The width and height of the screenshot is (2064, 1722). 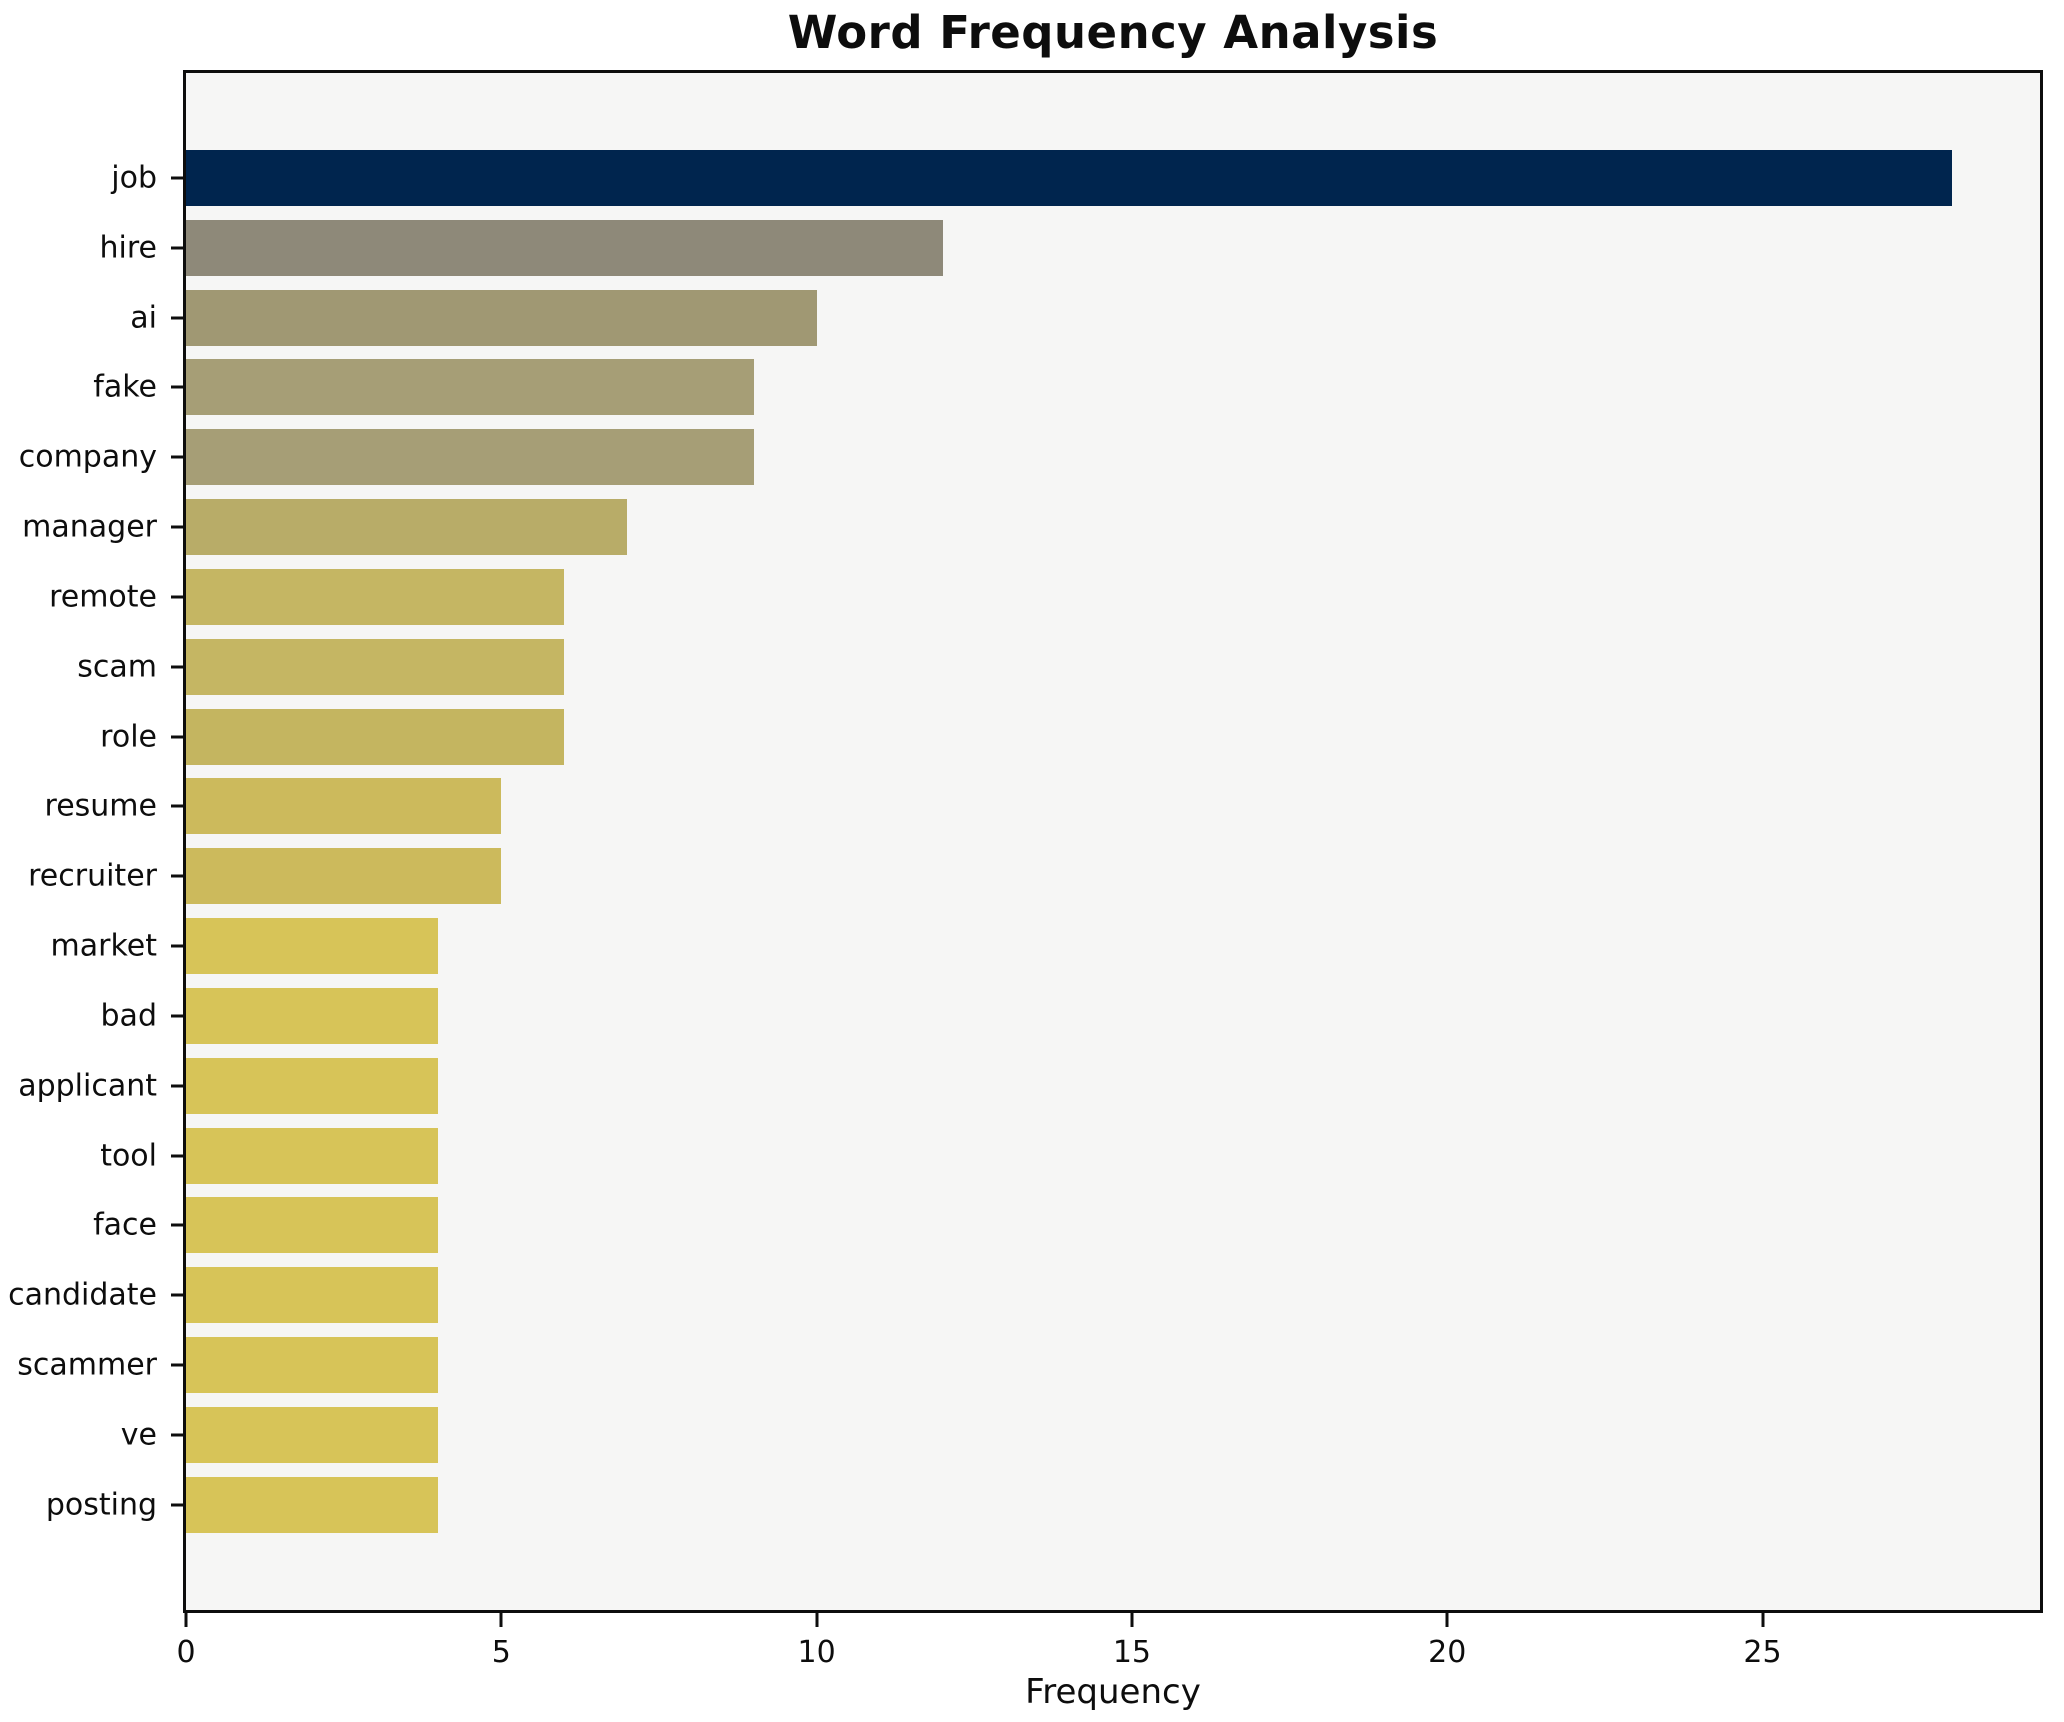 What do you see at coordinates (87, 1365) in the screenshot?
I see `y-tick-label: scammer` at bounding box center [87, 1365].